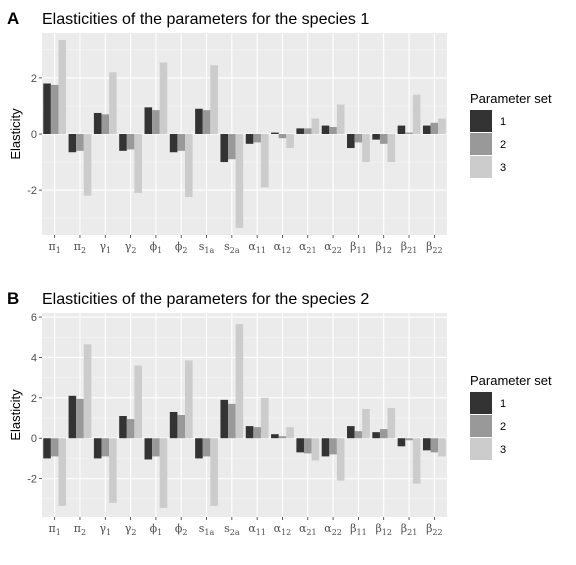 The image size is (576, 565). I want to click on panel-a-xtick-label-14: β21, so click(409, 247).